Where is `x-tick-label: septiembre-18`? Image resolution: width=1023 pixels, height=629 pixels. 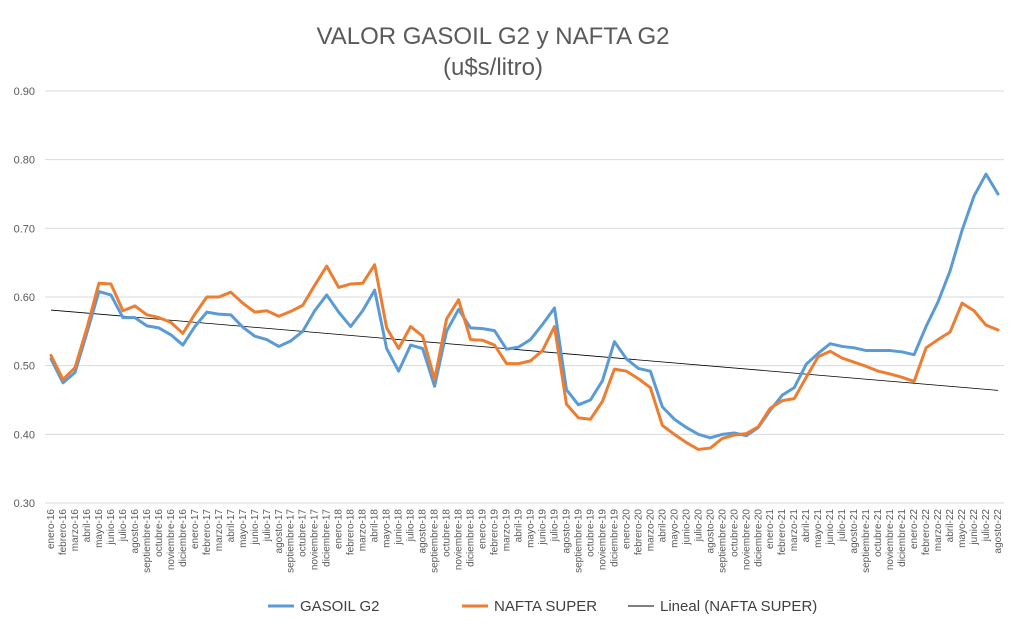 x-tick-label: septiembre-18 is located at coordinates (435, 541).